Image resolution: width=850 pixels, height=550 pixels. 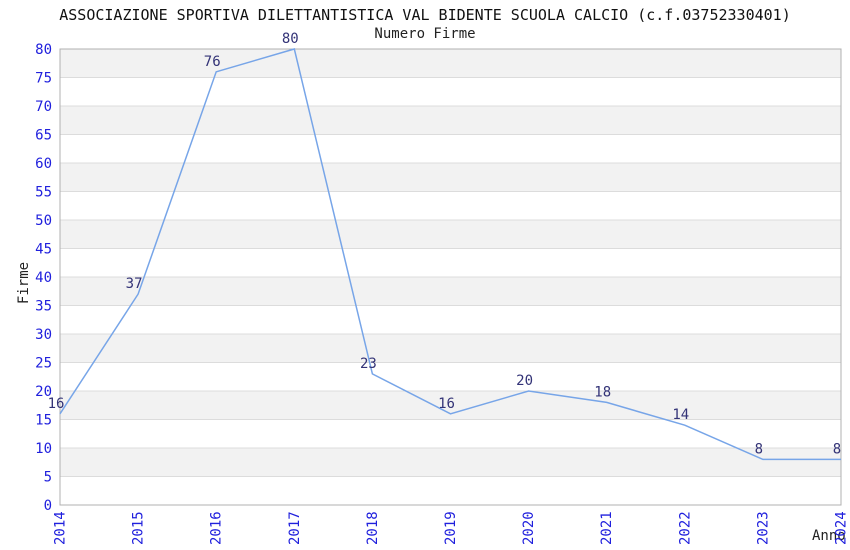 What do you see at coordinates (842, 528) in the screenshot?
I see `x-tick-label: 2024` at bounding box center [842, 528].